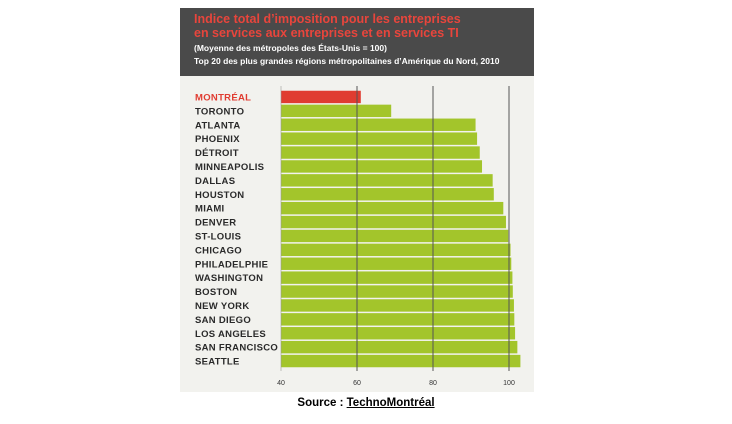  Describe the element at coordinates (357, 383) in the screenshot. I see `x-tick-label-60: 60` at that location.